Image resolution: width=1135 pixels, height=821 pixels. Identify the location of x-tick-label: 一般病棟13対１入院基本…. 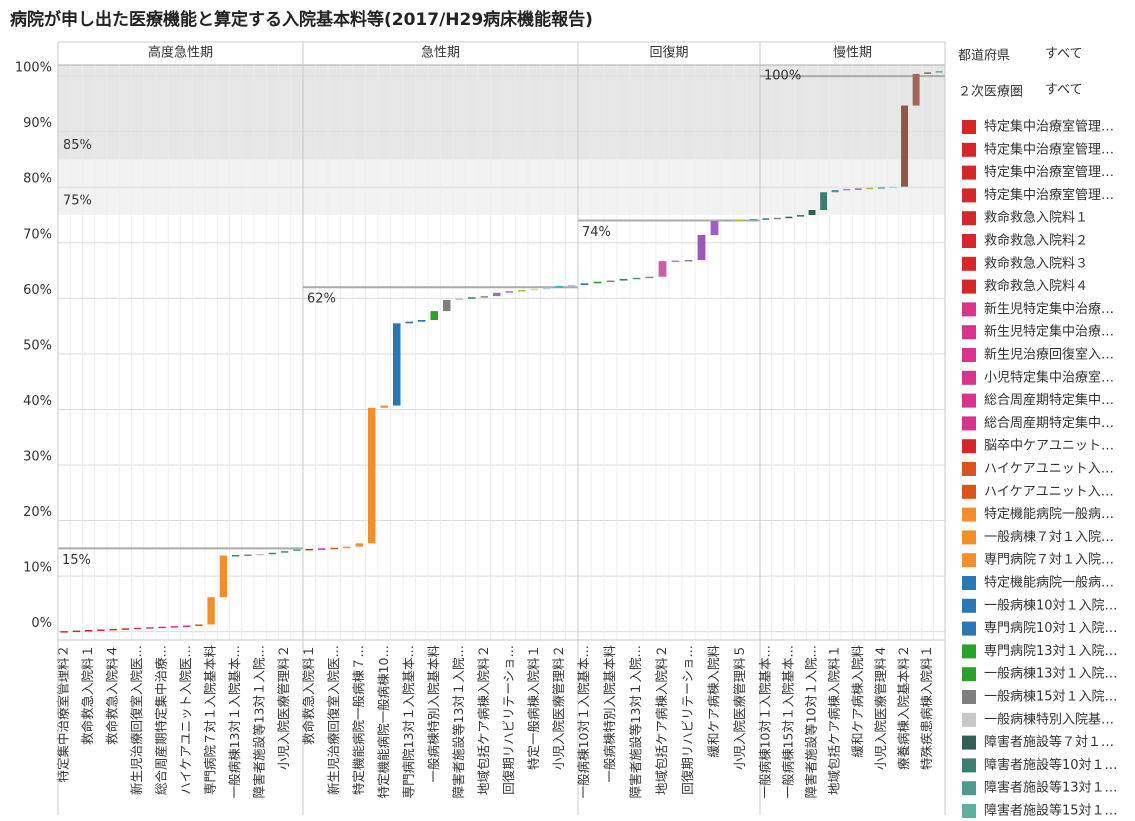
(234, 721).